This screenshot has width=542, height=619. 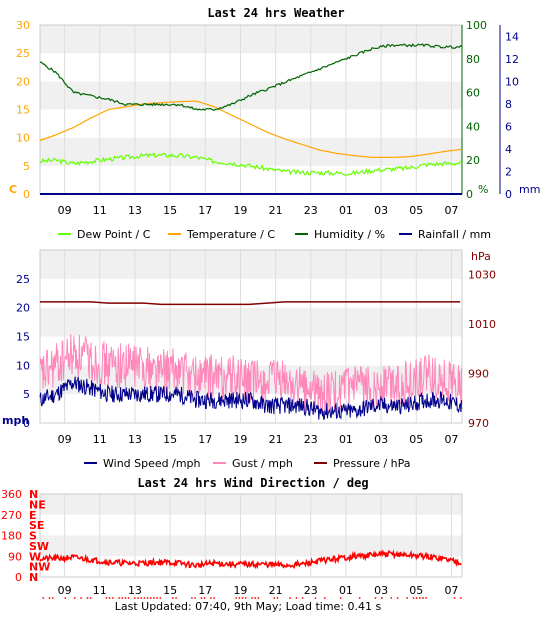 What do you see at coordinates (15, 556) in the screenshot?
I see `y-tick-direction: 90` at bounding box center [15, 556].